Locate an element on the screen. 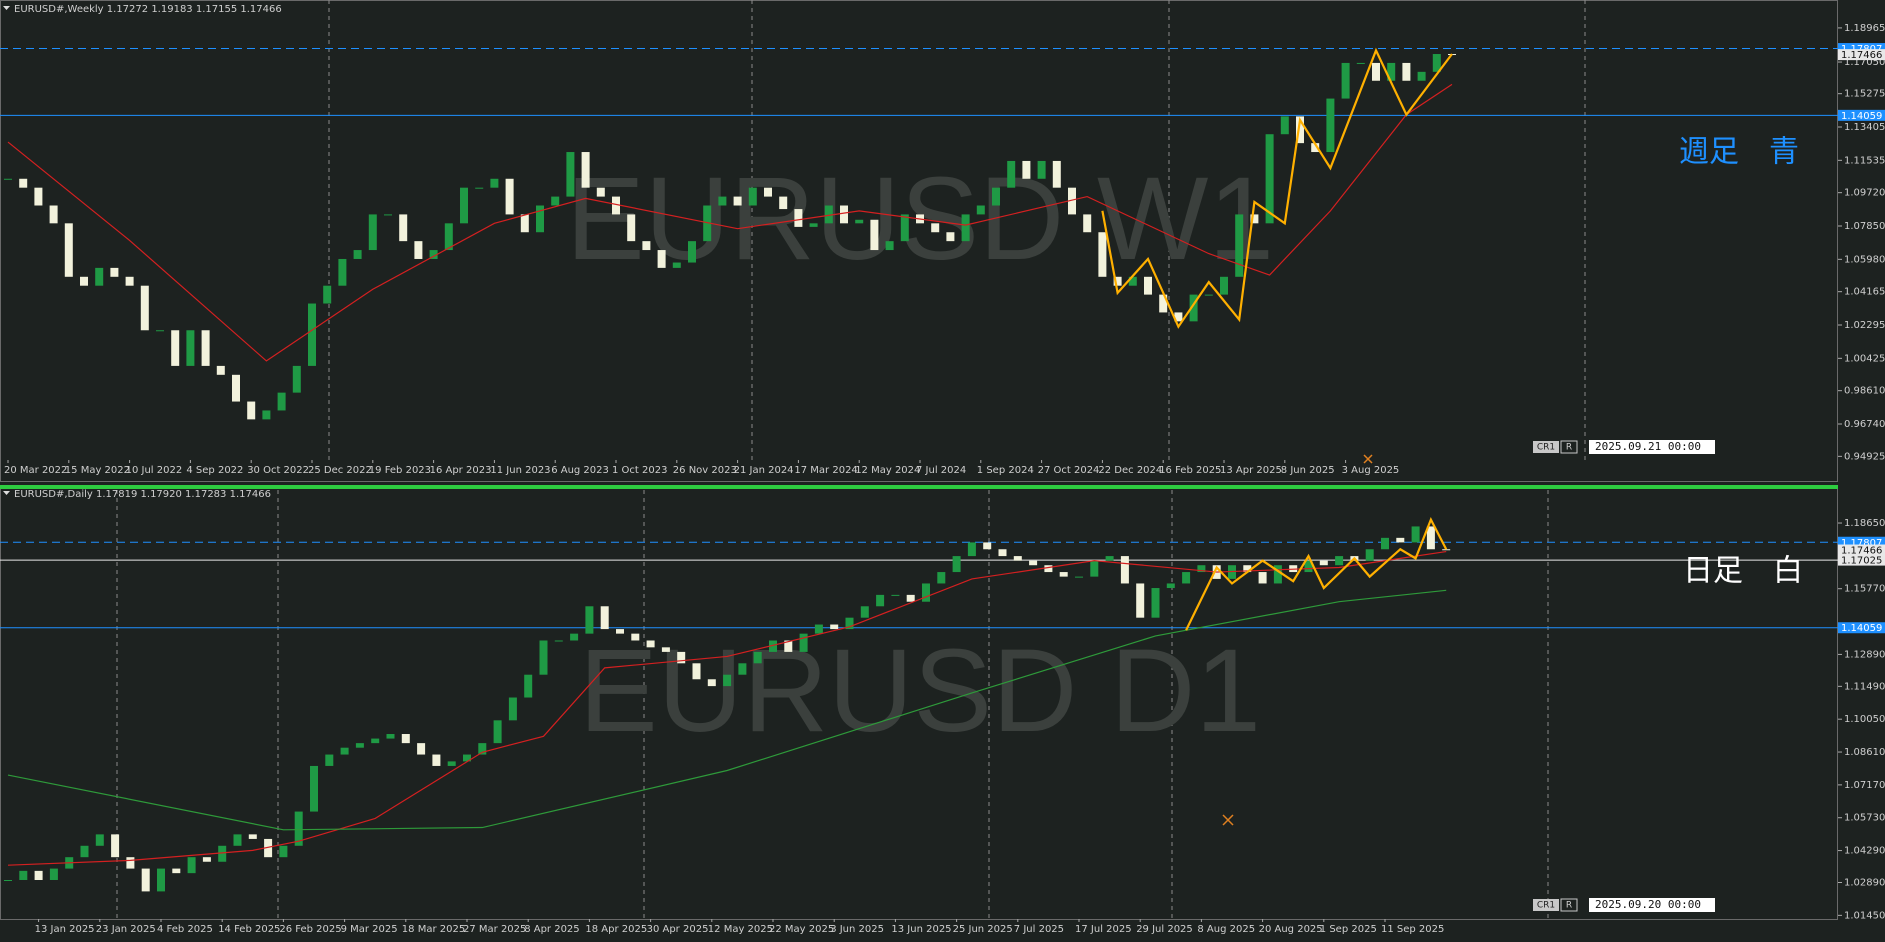 This screenshot has width=1885, height=942. time-label: 2025.09.20 00:00 is located at coordinates (1648, 904).